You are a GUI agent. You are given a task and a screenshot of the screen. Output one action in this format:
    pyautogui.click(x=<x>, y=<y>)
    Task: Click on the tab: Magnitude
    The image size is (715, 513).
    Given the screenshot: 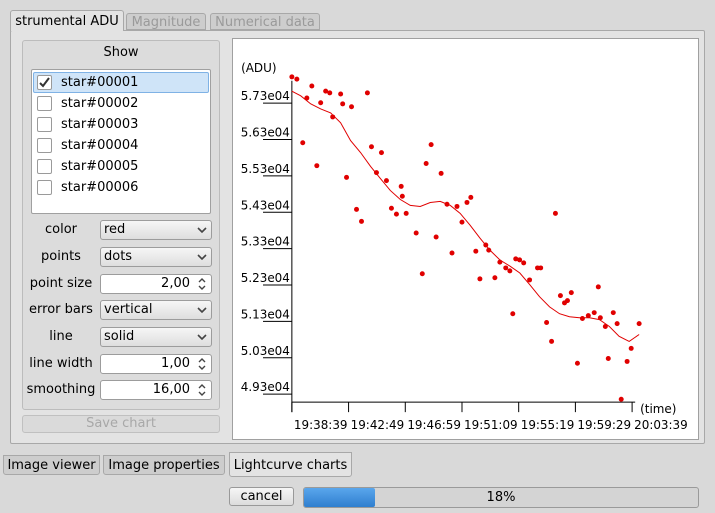 What is the action you would take?
    pyautogui.click(x=166, y=21)
    